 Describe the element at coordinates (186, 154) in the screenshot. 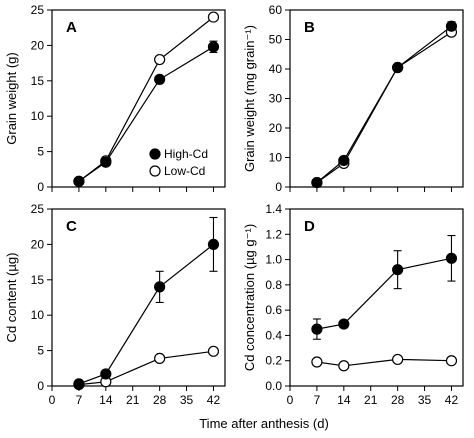

I see `legend-label: High-Cd` at that location.